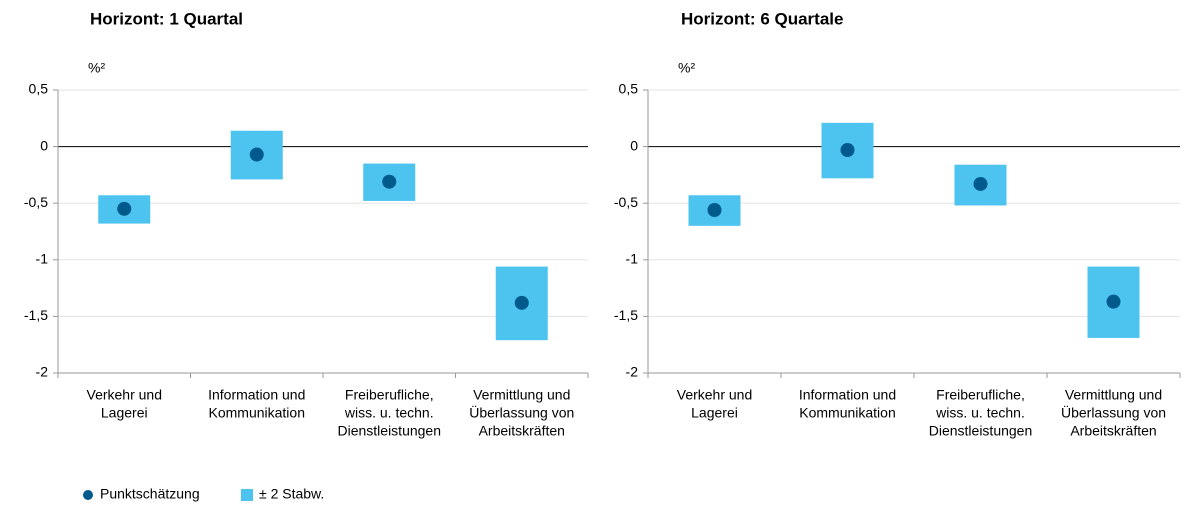 The width and height of the screenshot is (1184, 507). I want to click on chart-title: Horizont: 1 Quartal, so click(166, 18).